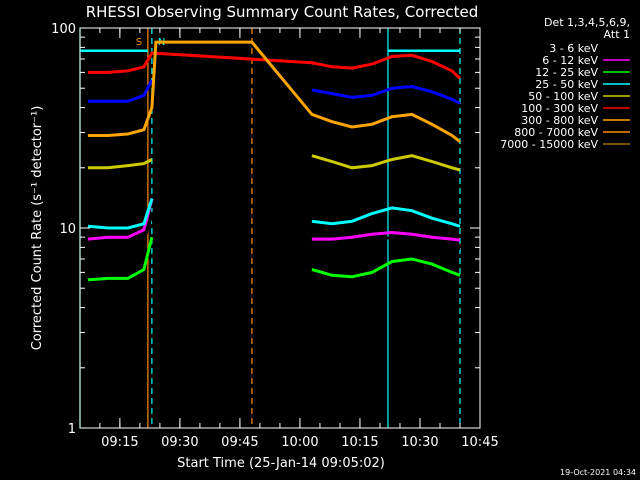 Image resolution: width=640 pixels, height=480 pixels. I want to click on series-line-blue, so click(274, 92).